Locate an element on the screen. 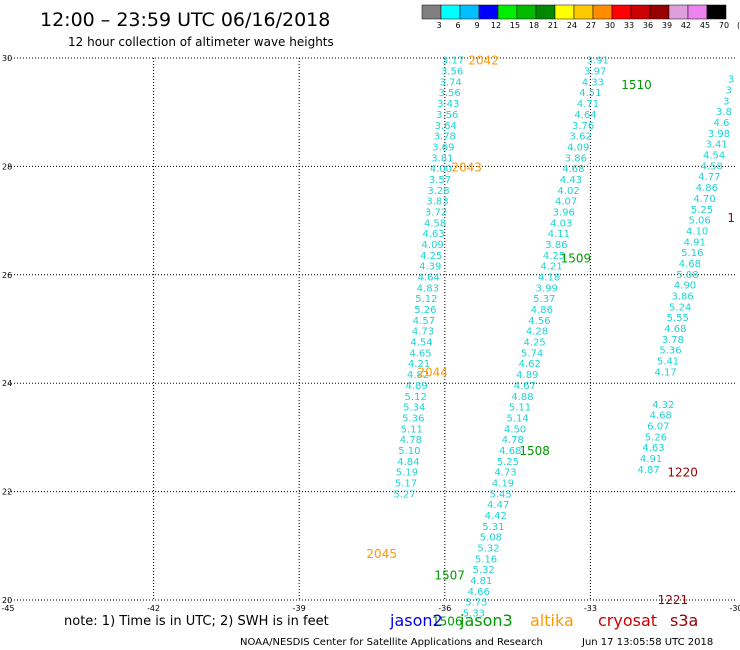  satellite-legend-jason2: jason2 is located at coordinates (416, 620).